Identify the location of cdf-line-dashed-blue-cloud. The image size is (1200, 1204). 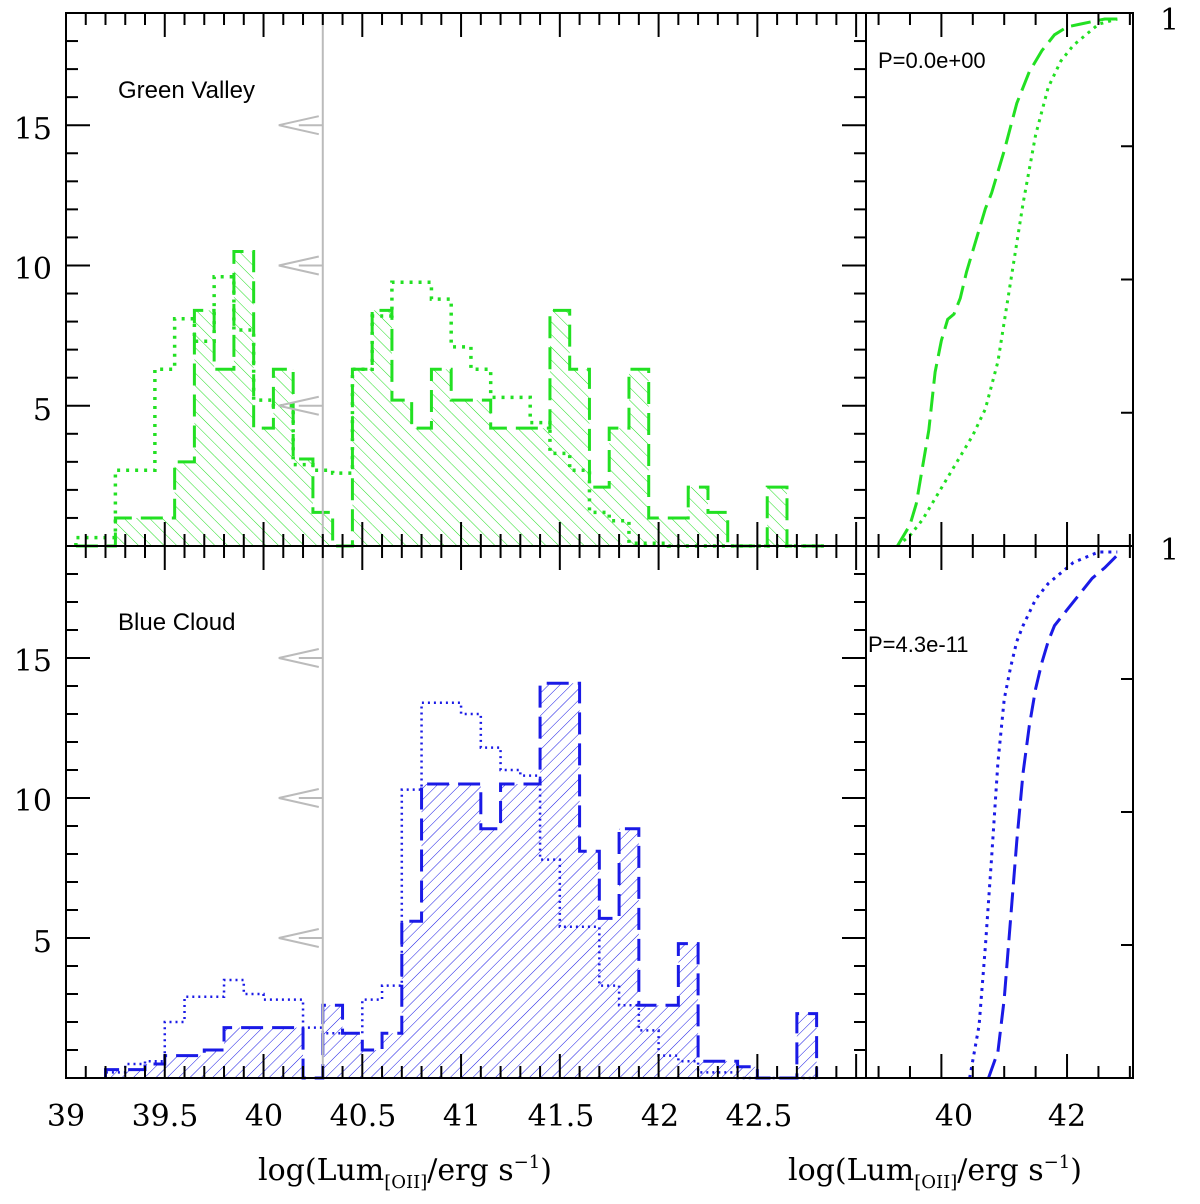
(1054, 814).